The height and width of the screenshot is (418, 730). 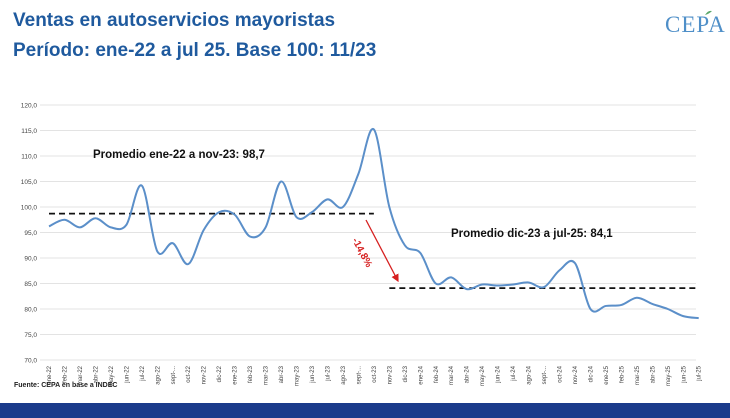 I want to click on x-tick-label: ene-25, so click(x=607, y=374).